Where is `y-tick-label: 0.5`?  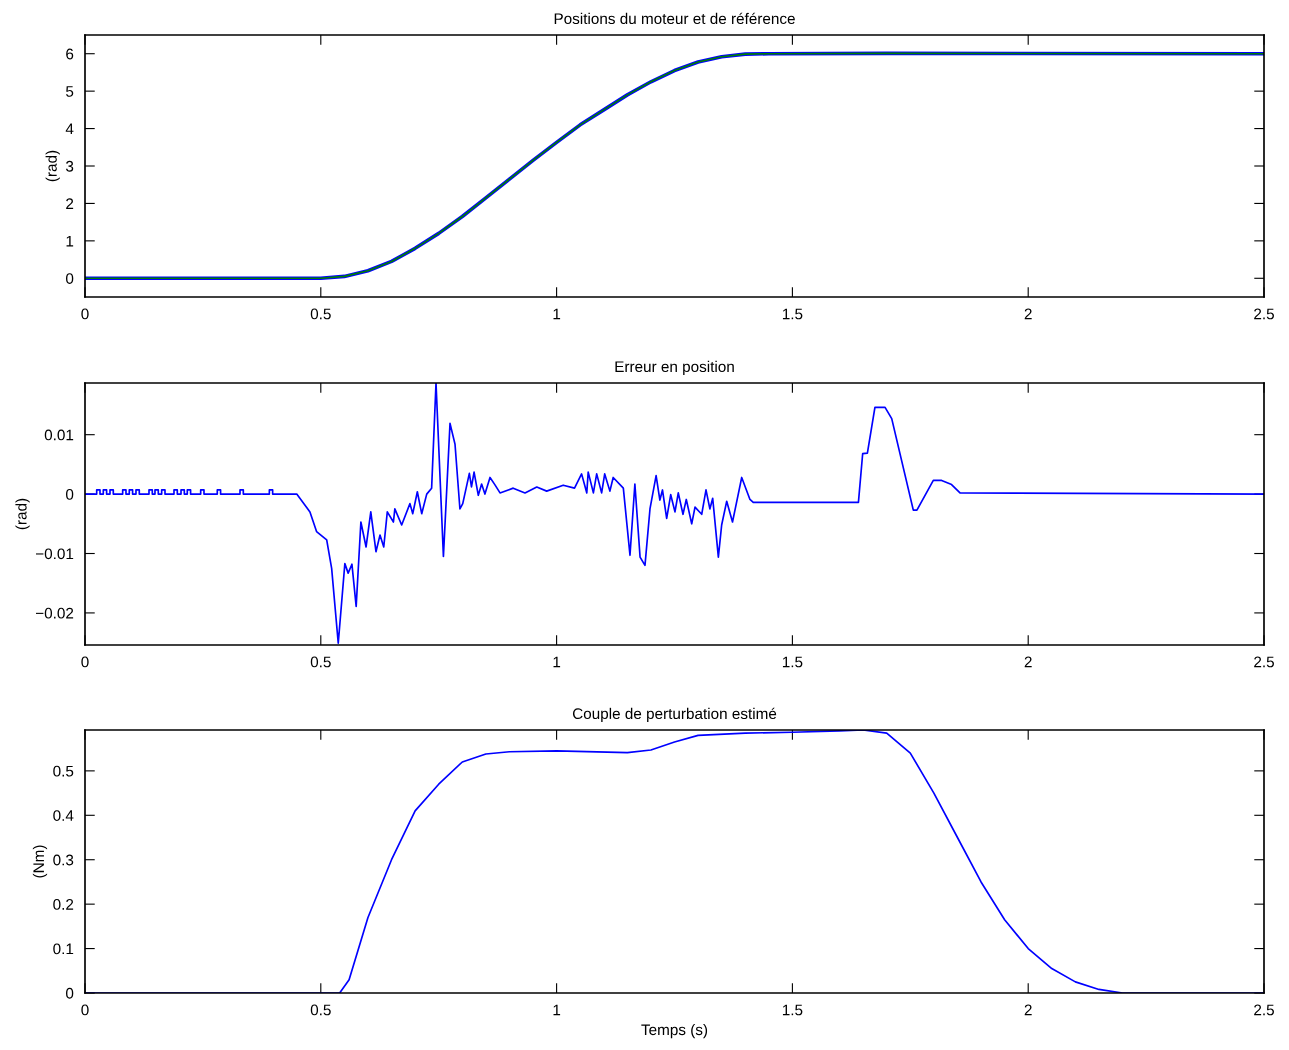 y-tick-label: 0.5 is located at coordinates (63, 771).